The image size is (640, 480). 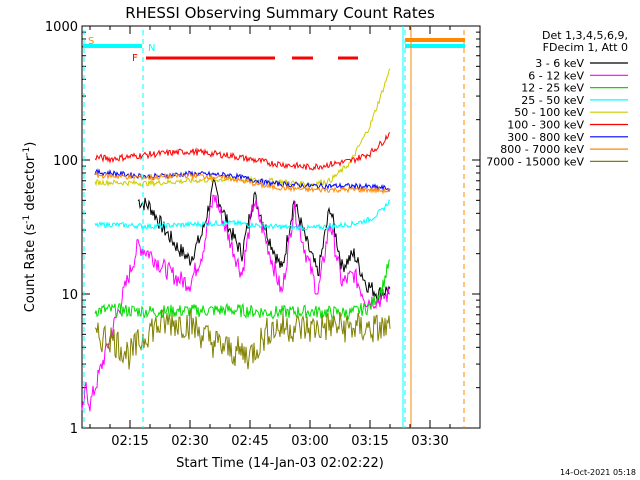 I want to click on annotation-label: F, so click(x=135, y=58).